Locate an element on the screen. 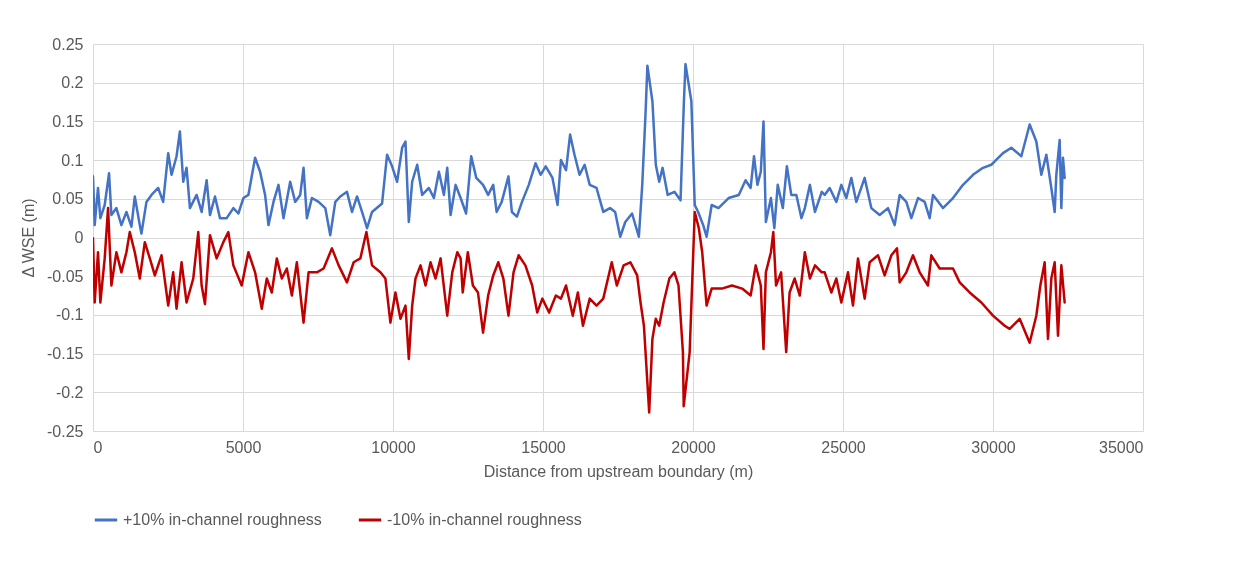  x-tick-label: 10000 is located at coordinates (393, 447).